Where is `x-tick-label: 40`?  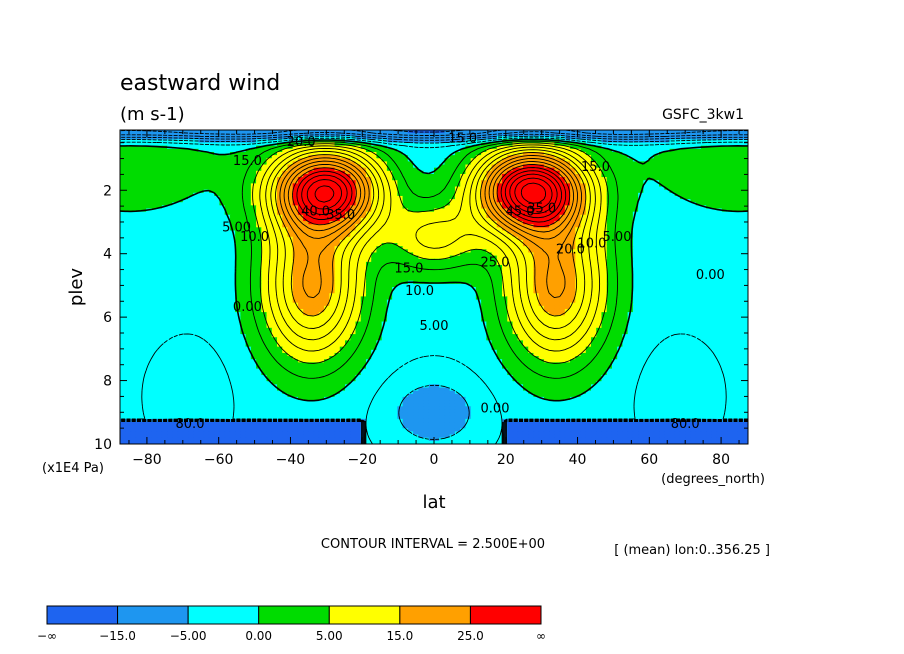
x-tick-label: 40 is located at coordinates (578, 460).